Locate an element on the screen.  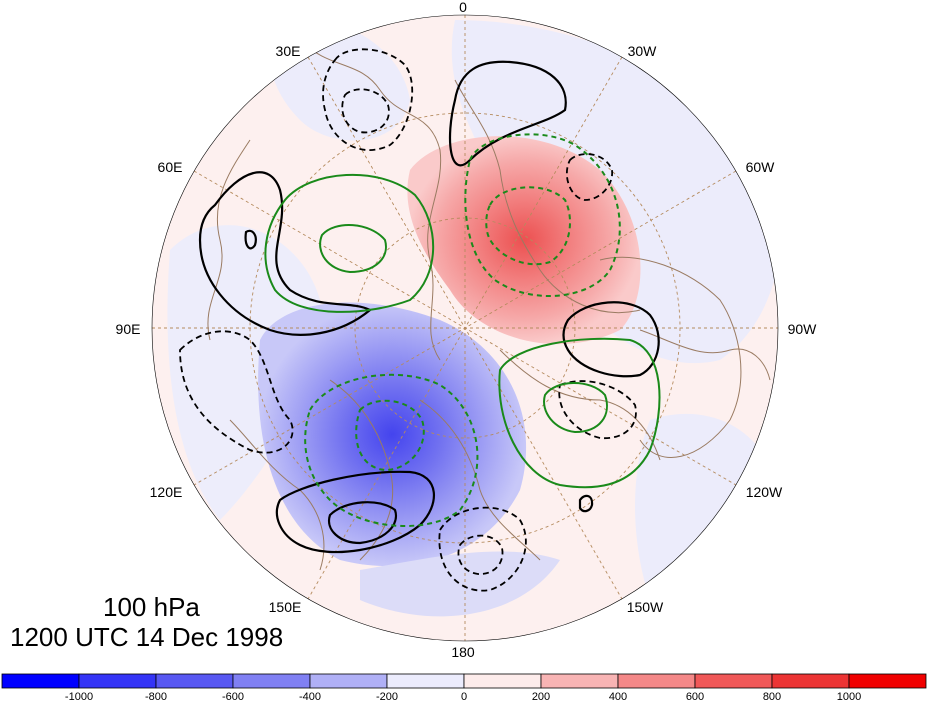
label-30e: 30E is located at coordinates (288, 51).